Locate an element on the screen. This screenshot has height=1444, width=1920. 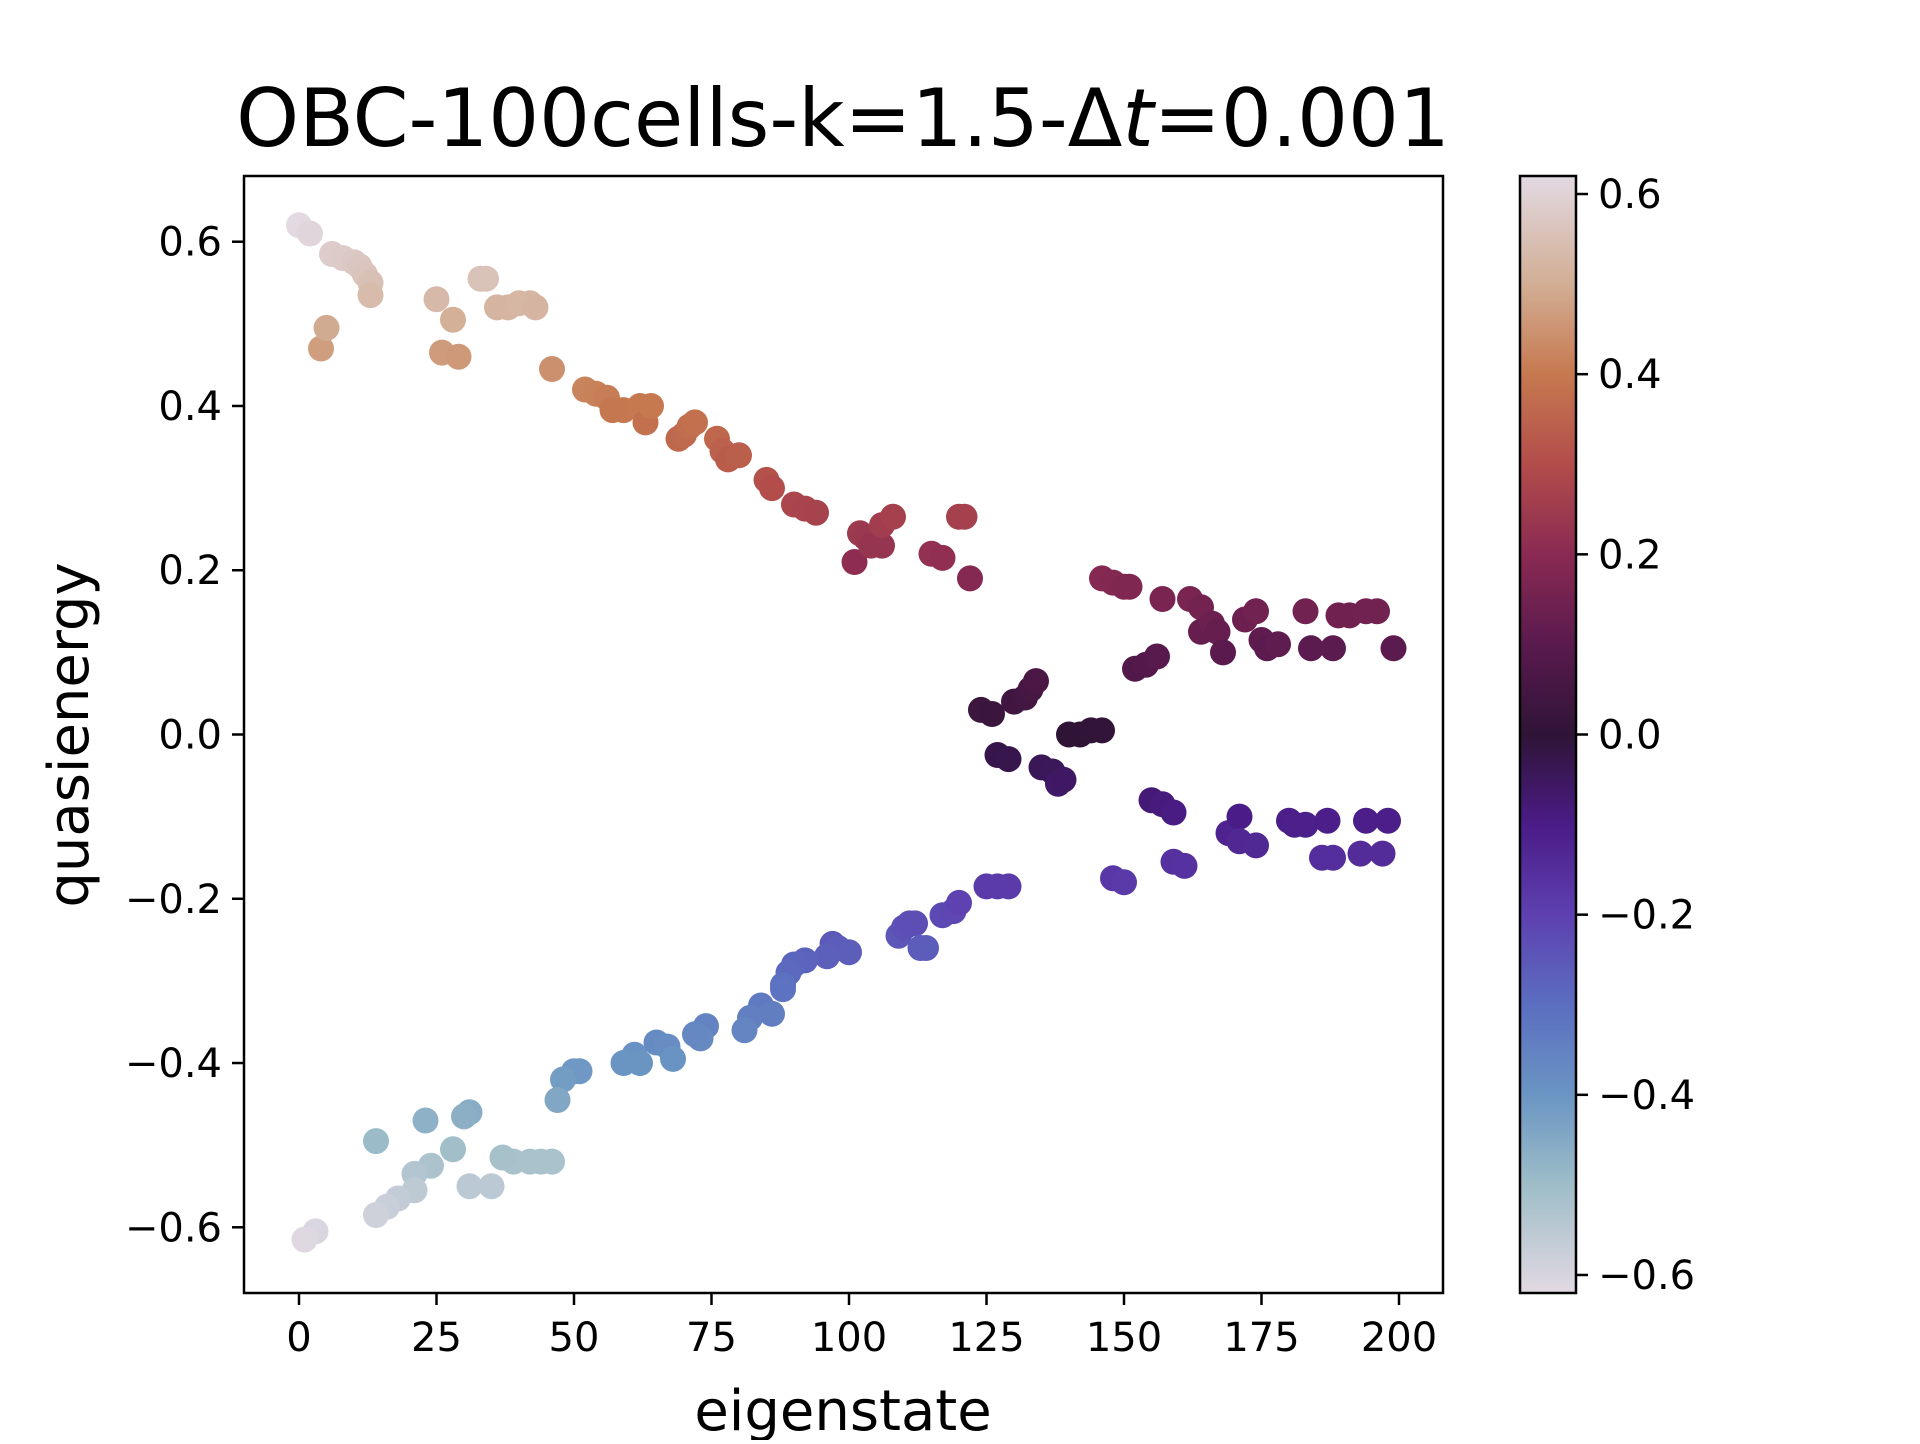
colorbar-tick-label: 0.4 is located at coordinates (1630, 375).